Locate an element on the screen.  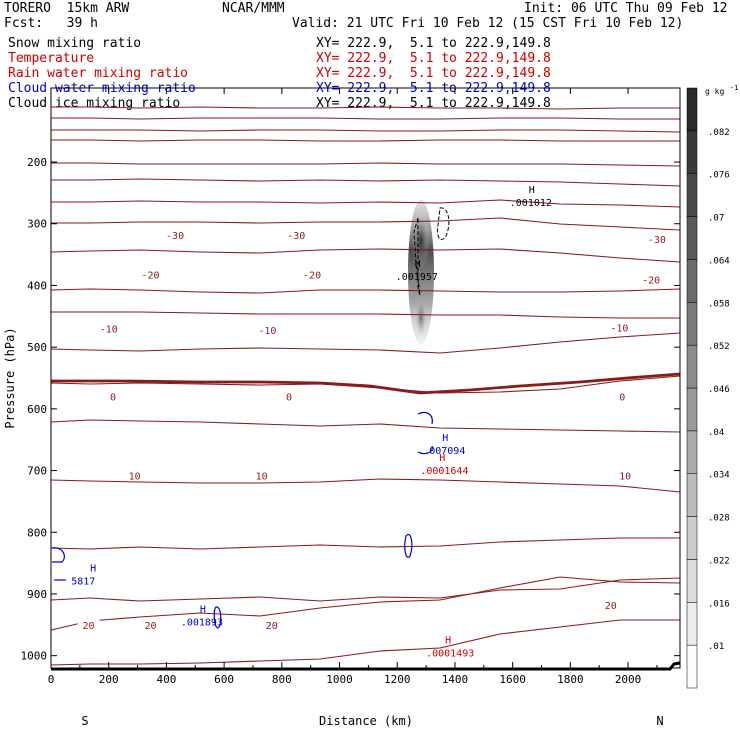
colorbar-unit-exponent: -1 is located at coordinates (734, 88).